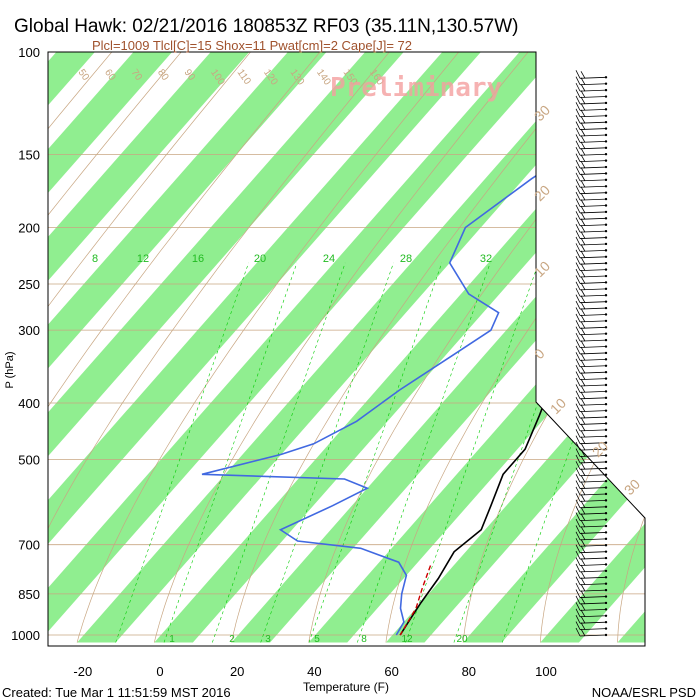  What do you see at coordinates (143, 259) in the screenshot?
I see `mixing-ratio-label: 12` at bounding box center [143, 259].